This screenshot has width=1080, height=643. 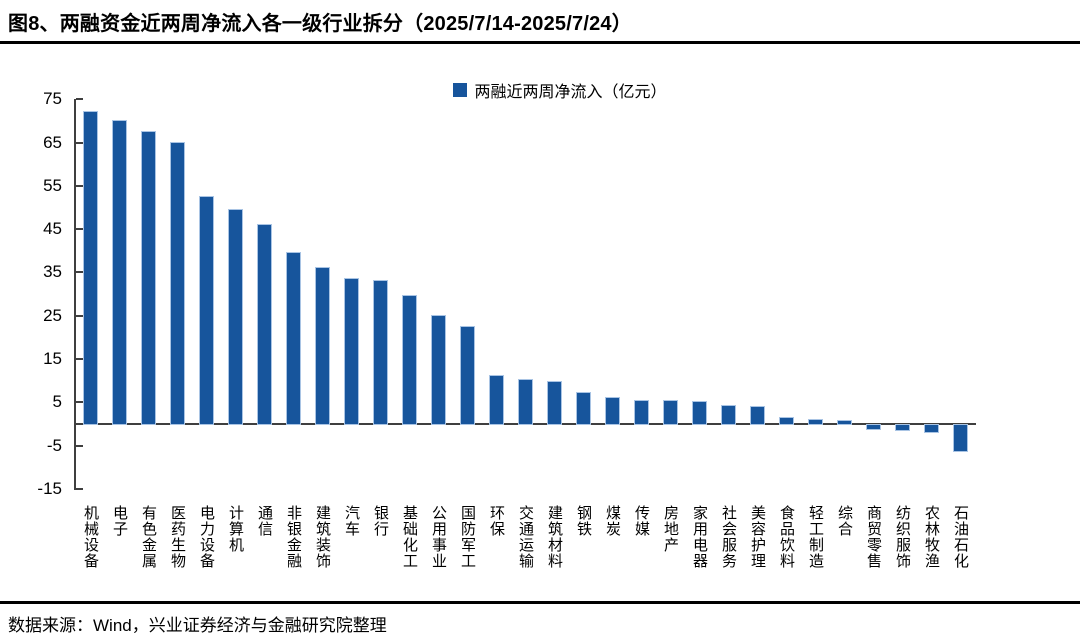 What do you see at coordinates (52, 272) in the screenshot?
I see `y-tick-label: 35` at bounding box center [52, 272].